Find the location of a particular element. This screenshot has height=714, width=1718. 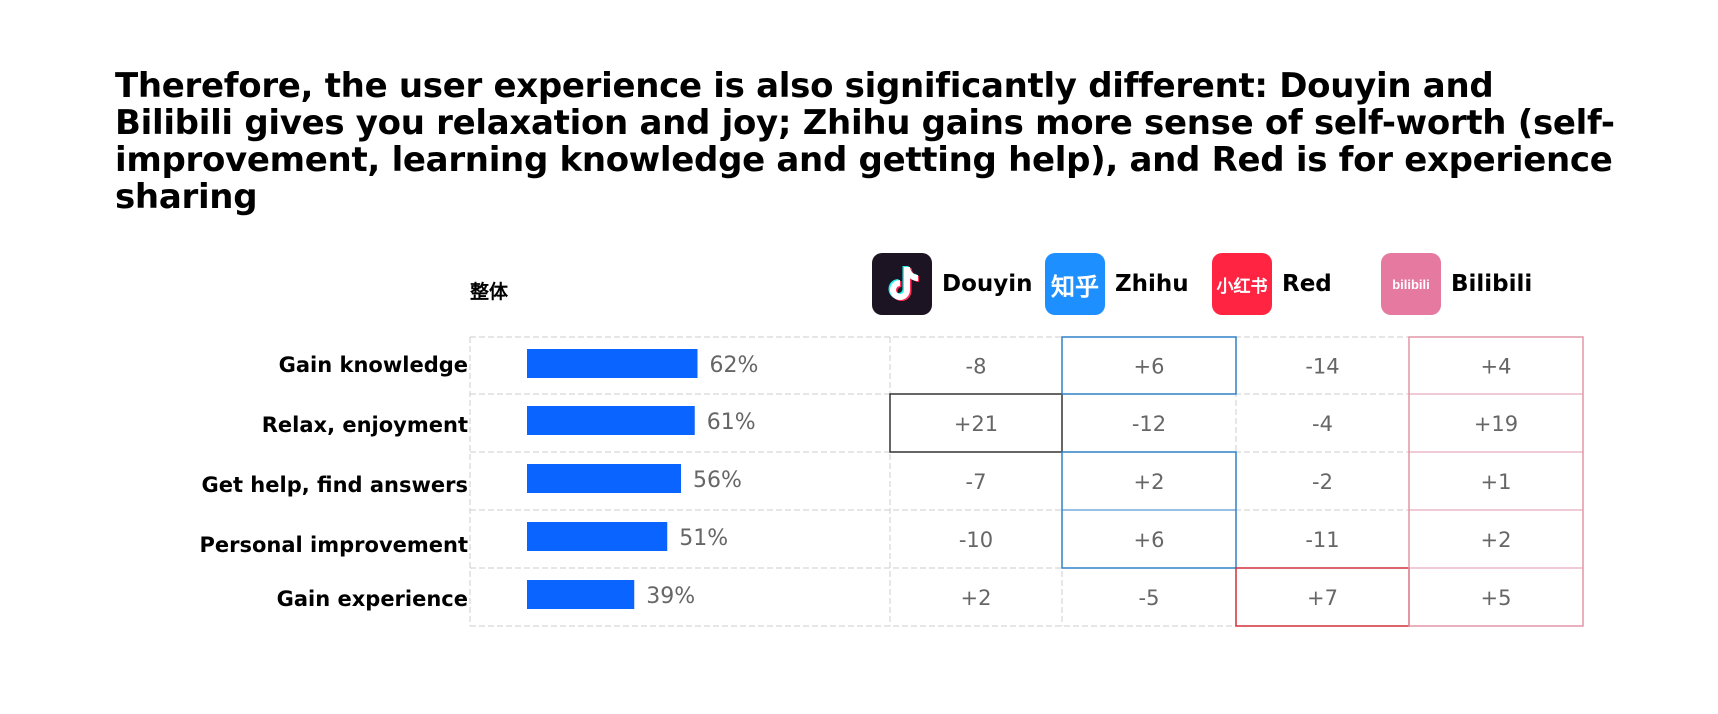

table-cell-value: +7 is located at coordinates (1322, 598).